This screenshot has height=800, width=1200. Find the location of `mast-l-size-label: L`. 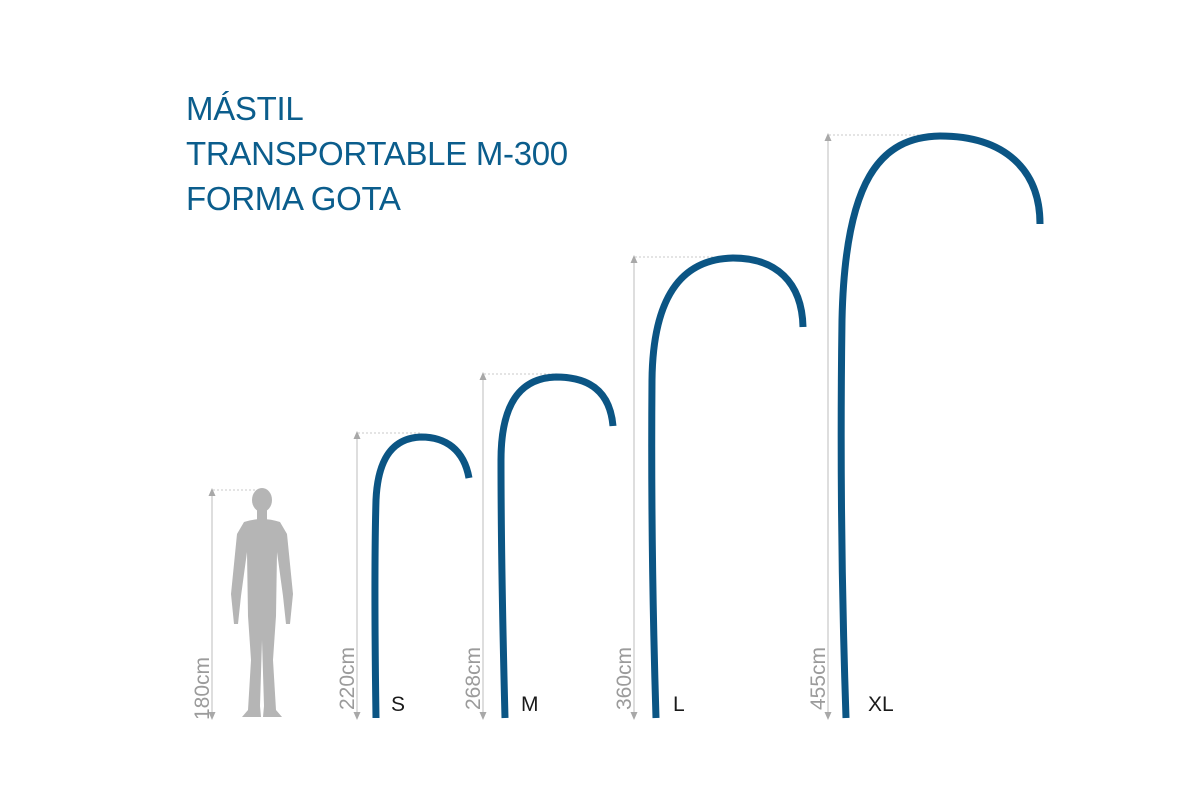

mast-l-size-label: L is located at coordinates (679, 704).